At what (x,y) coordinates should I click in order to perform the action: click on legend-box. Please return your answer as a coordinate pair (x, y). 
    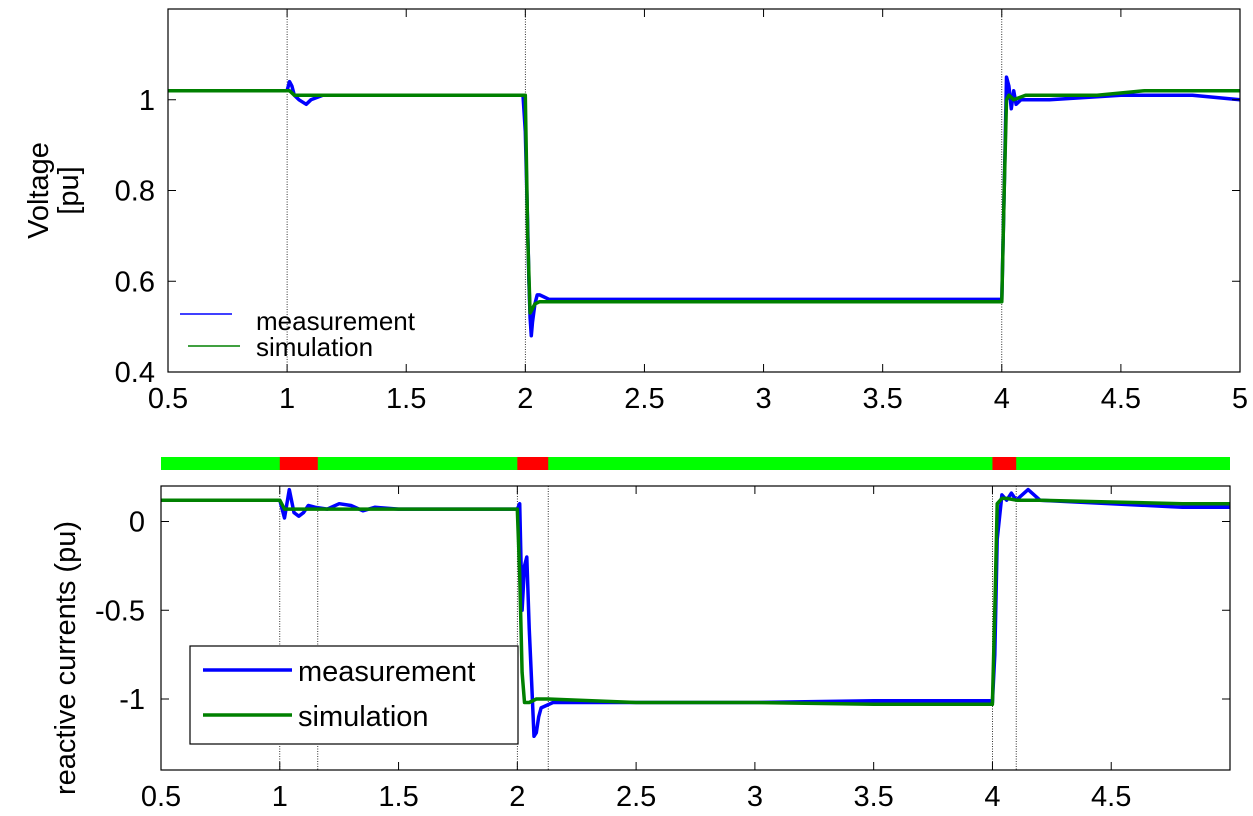
    Looking at the image, I should click on (354, 695).